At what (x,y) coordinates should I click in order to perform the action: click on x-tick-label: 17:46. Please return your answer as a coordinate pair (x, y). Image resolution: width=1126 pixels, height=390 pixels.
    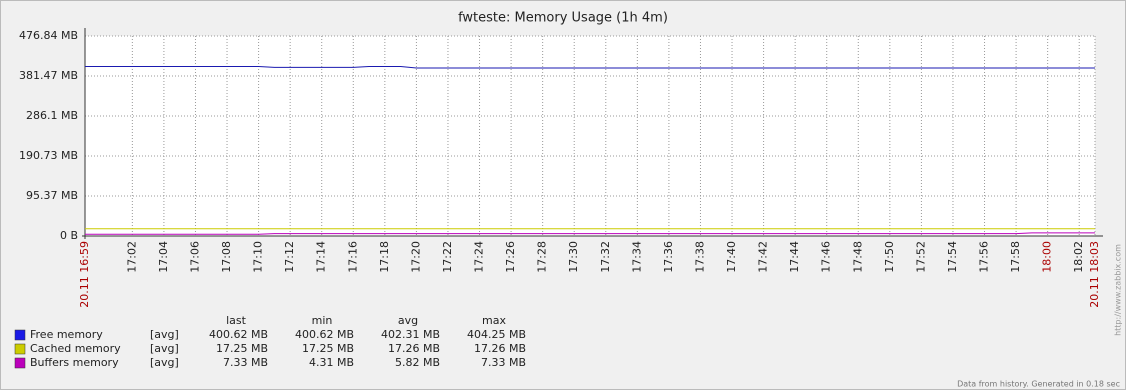
    Looking at the image, I should click on (826, 257).